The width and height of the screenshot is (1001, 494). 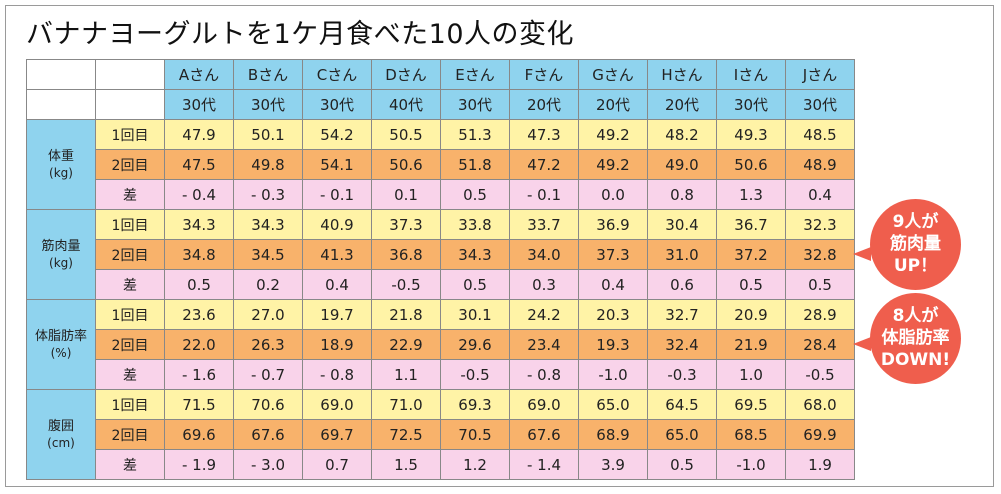 What do you see at coordinates (915, 222) in the screenshot?
I see `callout-line: 9人が` at bounding box center [915, 222].